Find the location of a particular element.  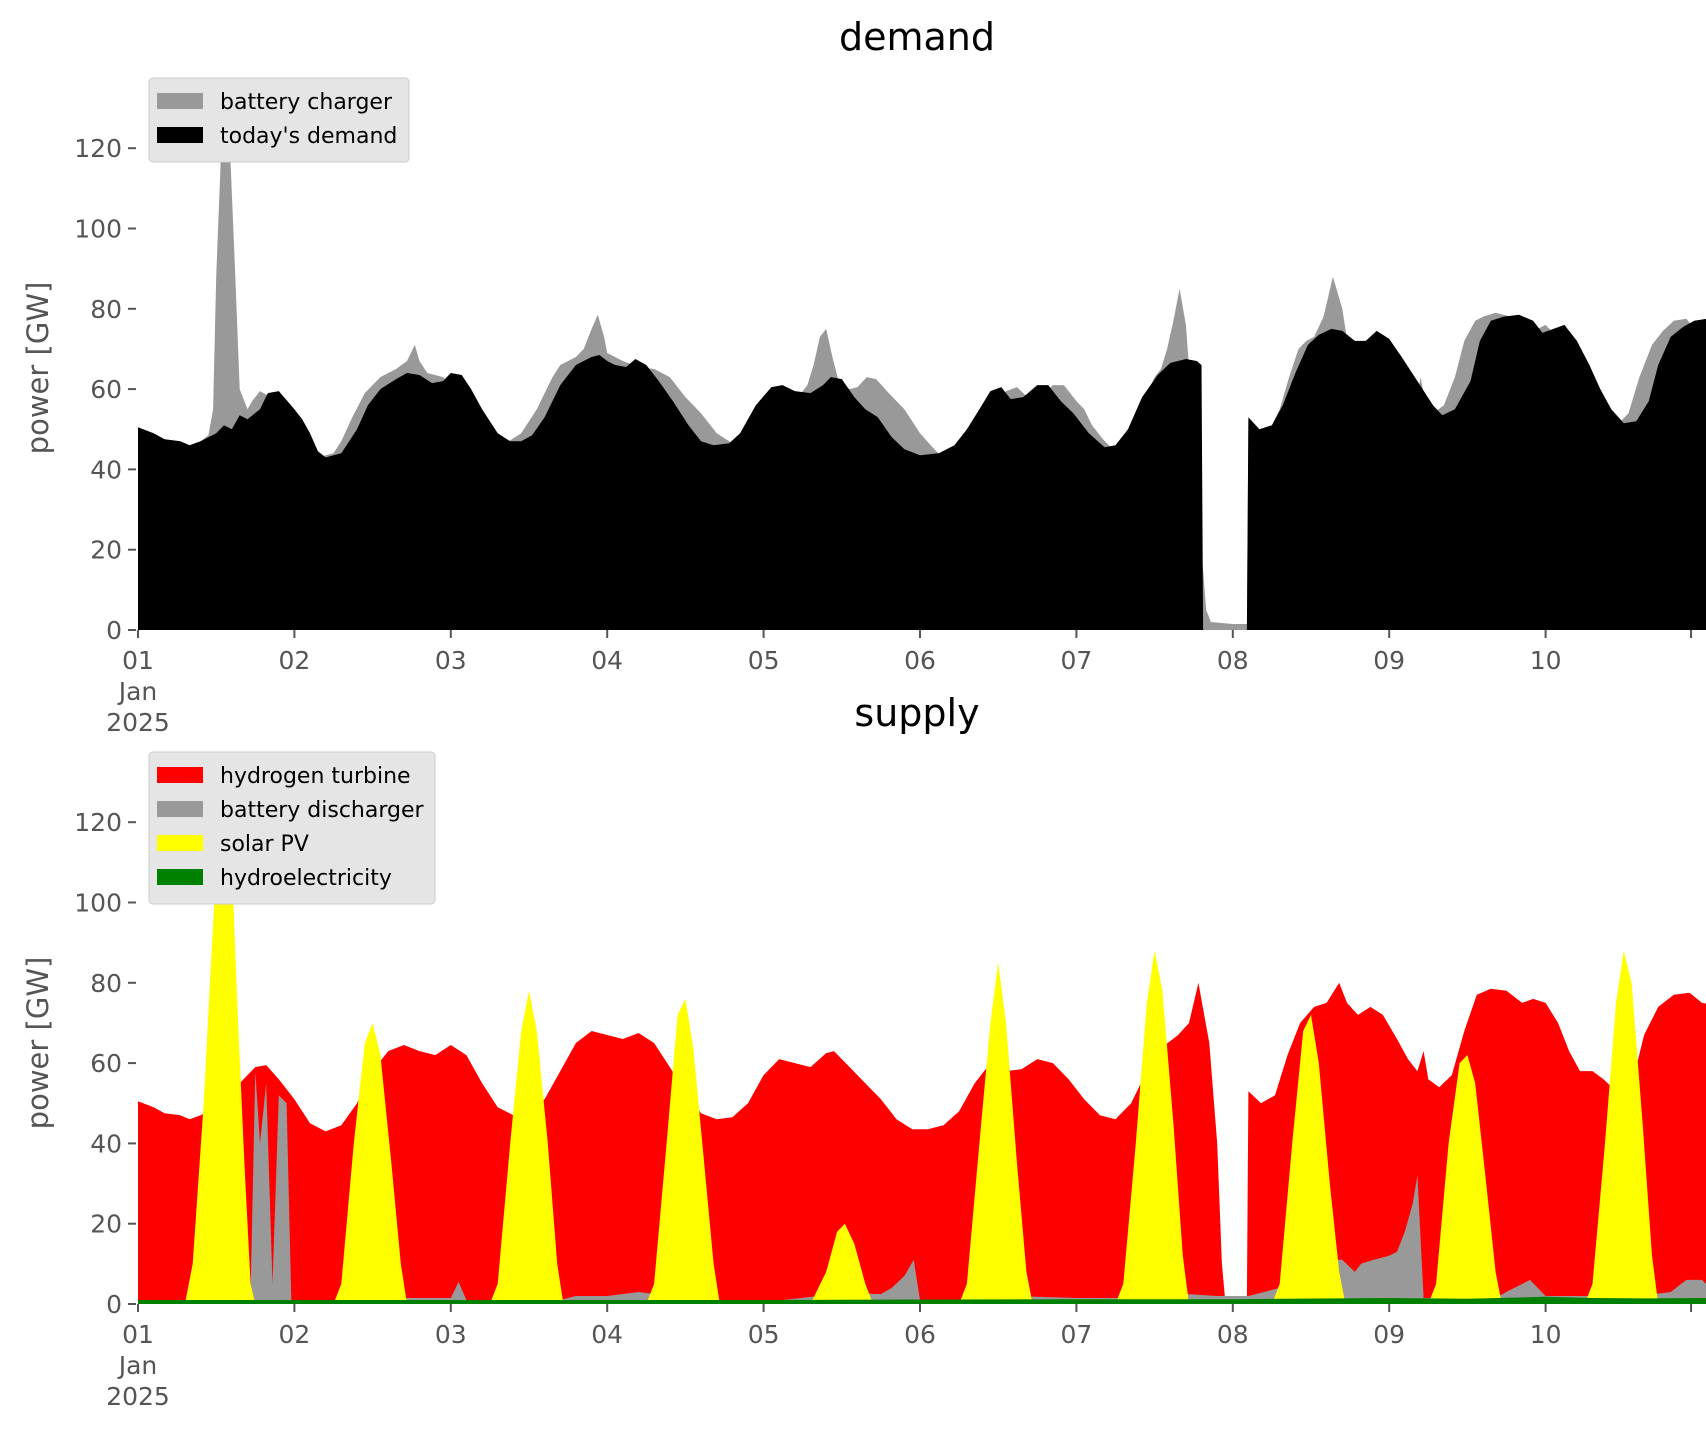

legend-label: battery discharger is located at coordinates (322, 810).